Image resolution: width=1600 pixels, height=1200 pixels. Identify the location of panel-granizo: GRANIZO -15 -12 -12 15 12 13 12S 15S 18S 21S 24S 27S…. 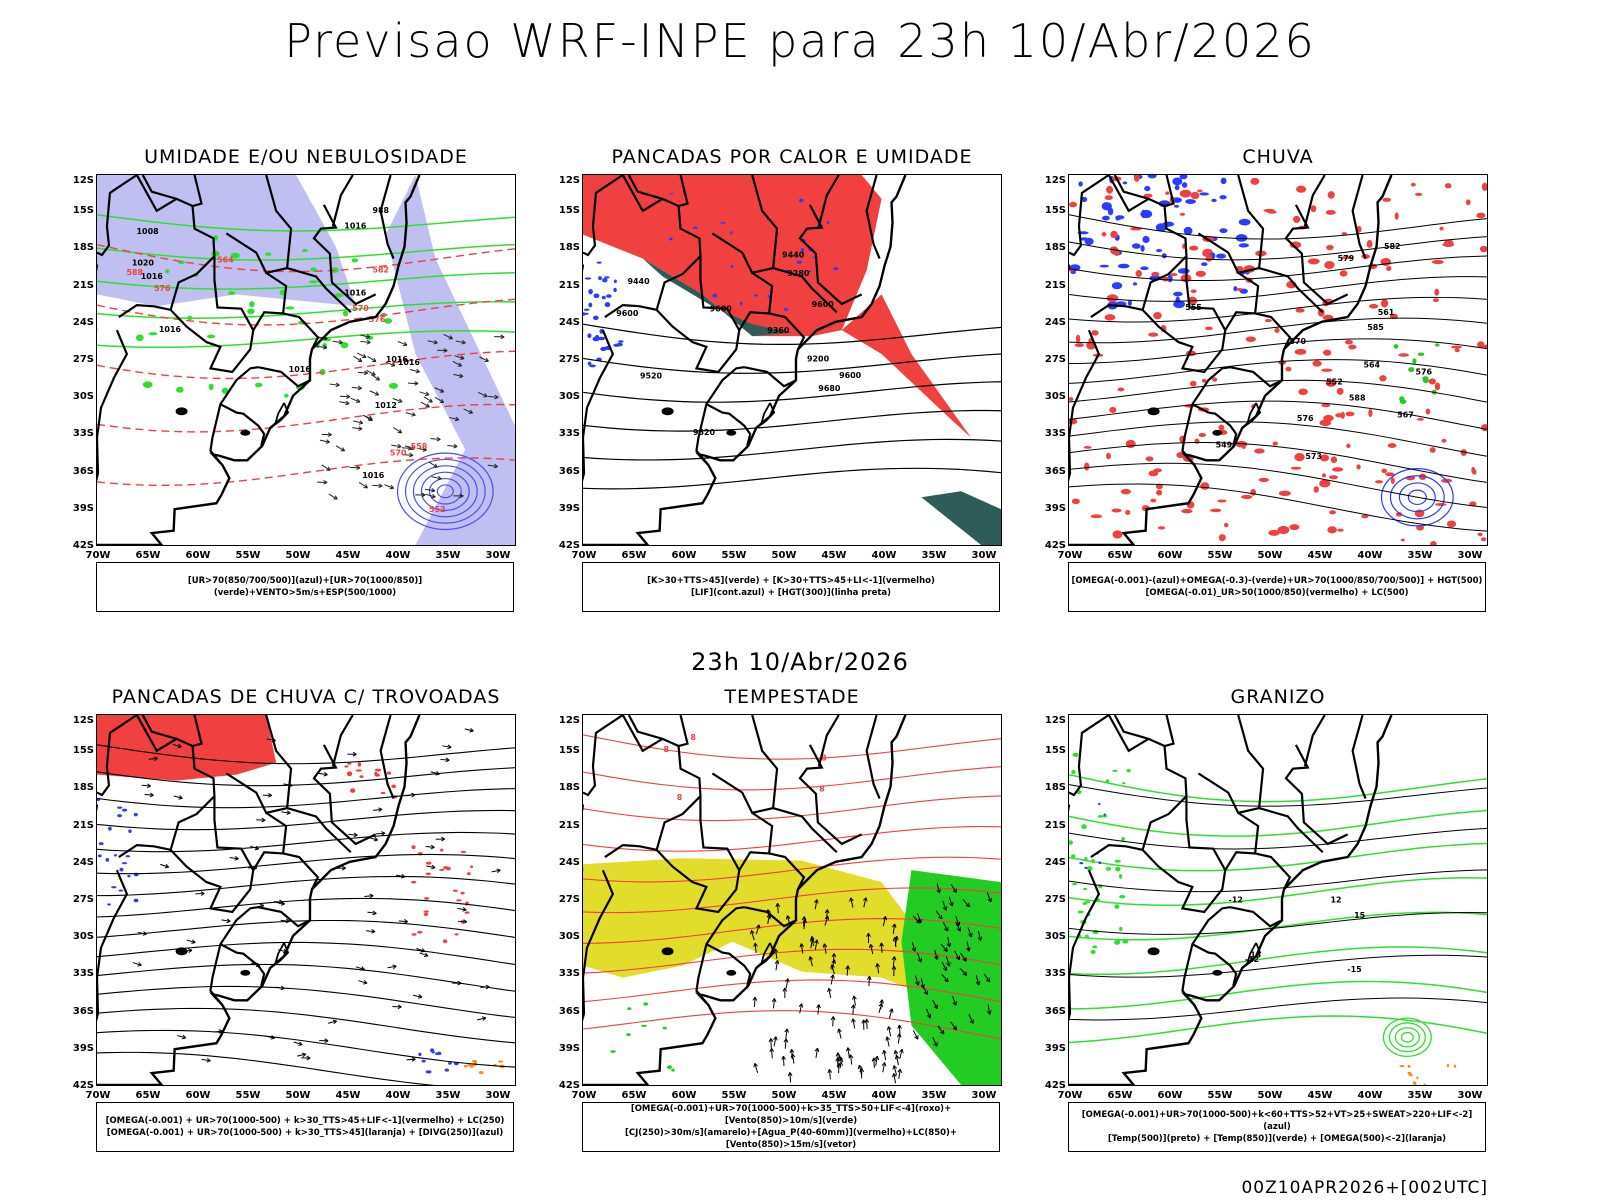
(1250, 926).